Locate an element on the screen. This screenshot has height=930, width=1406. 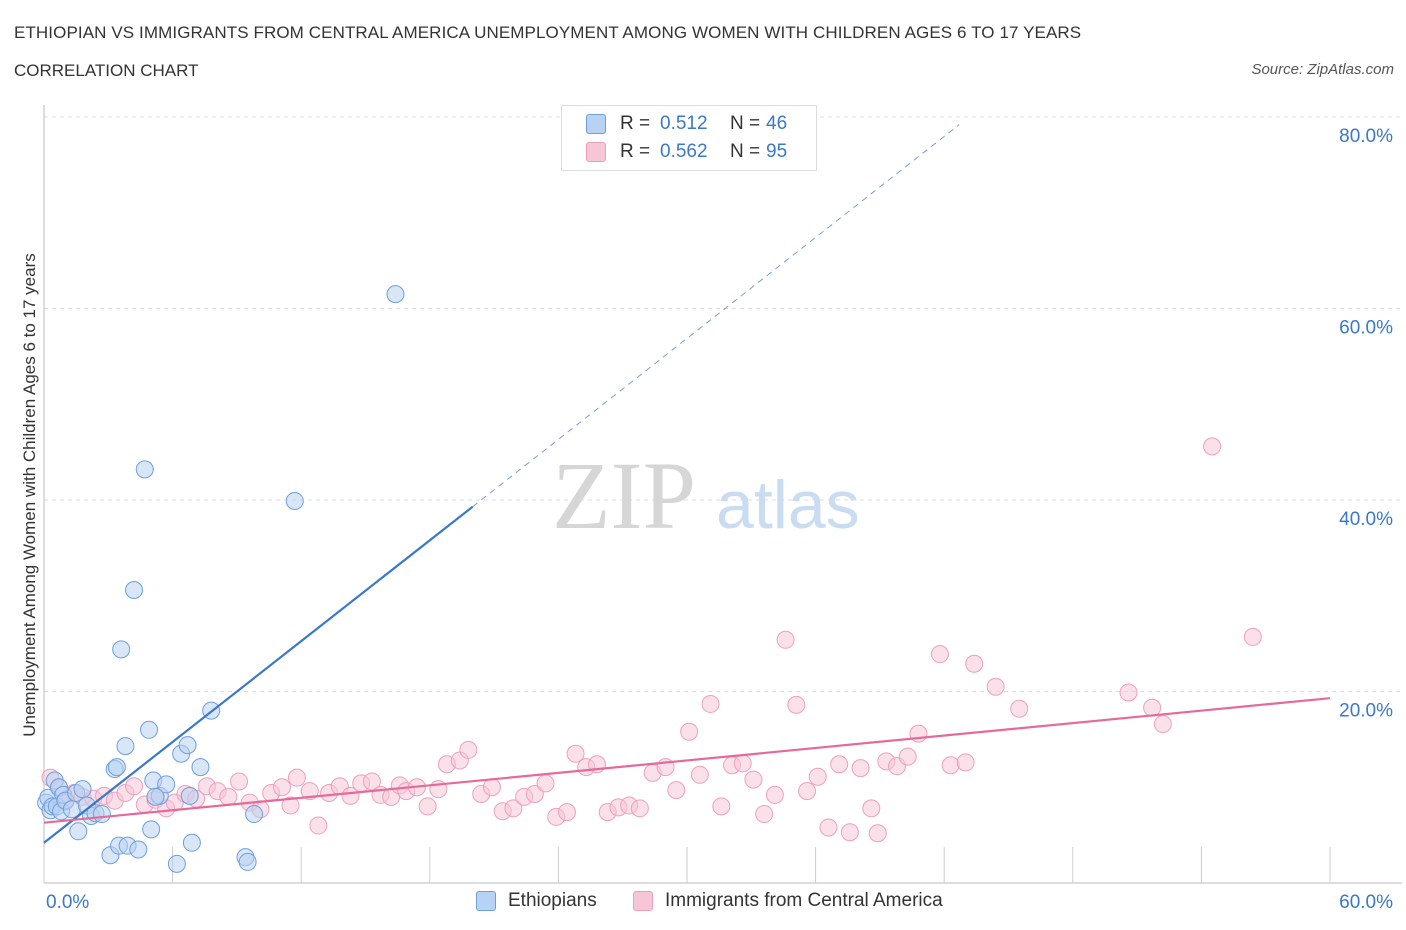
legend-r-value: 0.562 is located at coordinates (684, 151).